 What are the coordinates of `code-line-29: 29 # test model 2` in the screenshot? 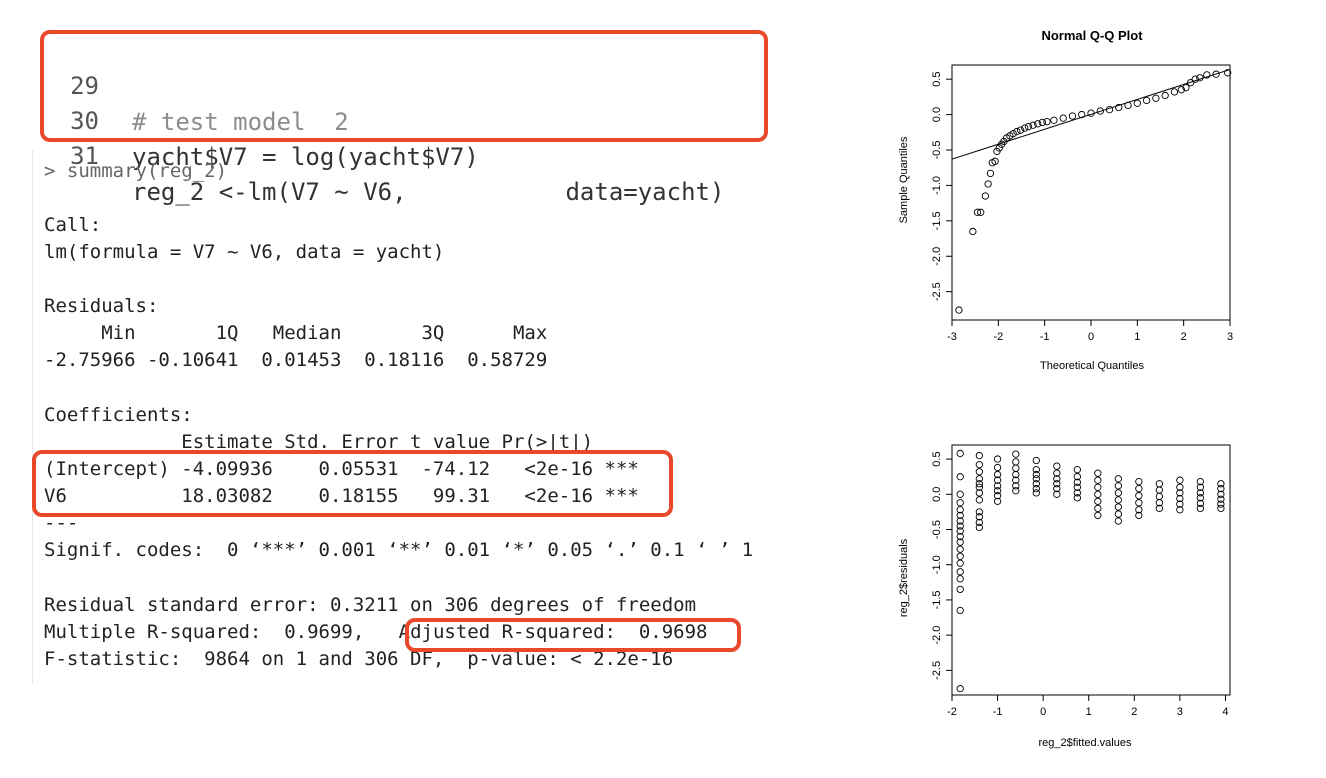 It's located at (195, 84).